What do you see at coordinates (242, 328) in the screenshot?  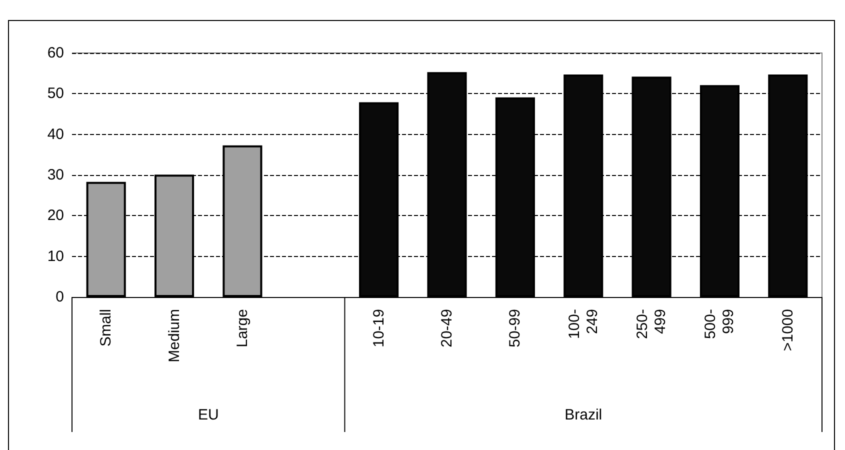 I see `x-tick-label: Large` at bounding box center [242, 328].